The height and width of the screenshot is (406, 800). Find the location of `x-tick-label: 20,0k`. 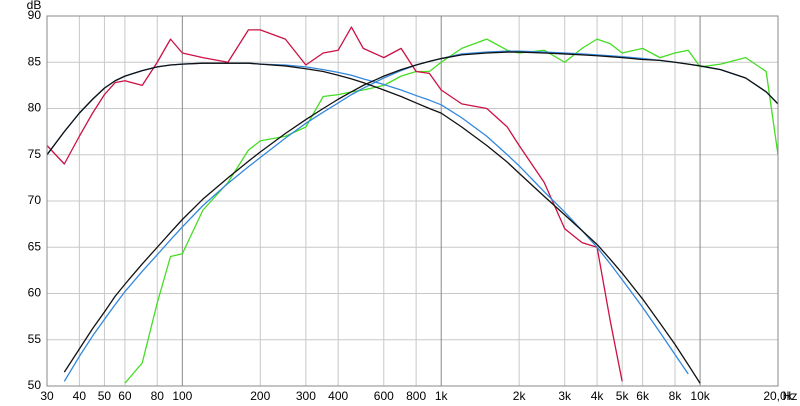

x-tick-label: 20,0k is located at coordinates (778, 396).